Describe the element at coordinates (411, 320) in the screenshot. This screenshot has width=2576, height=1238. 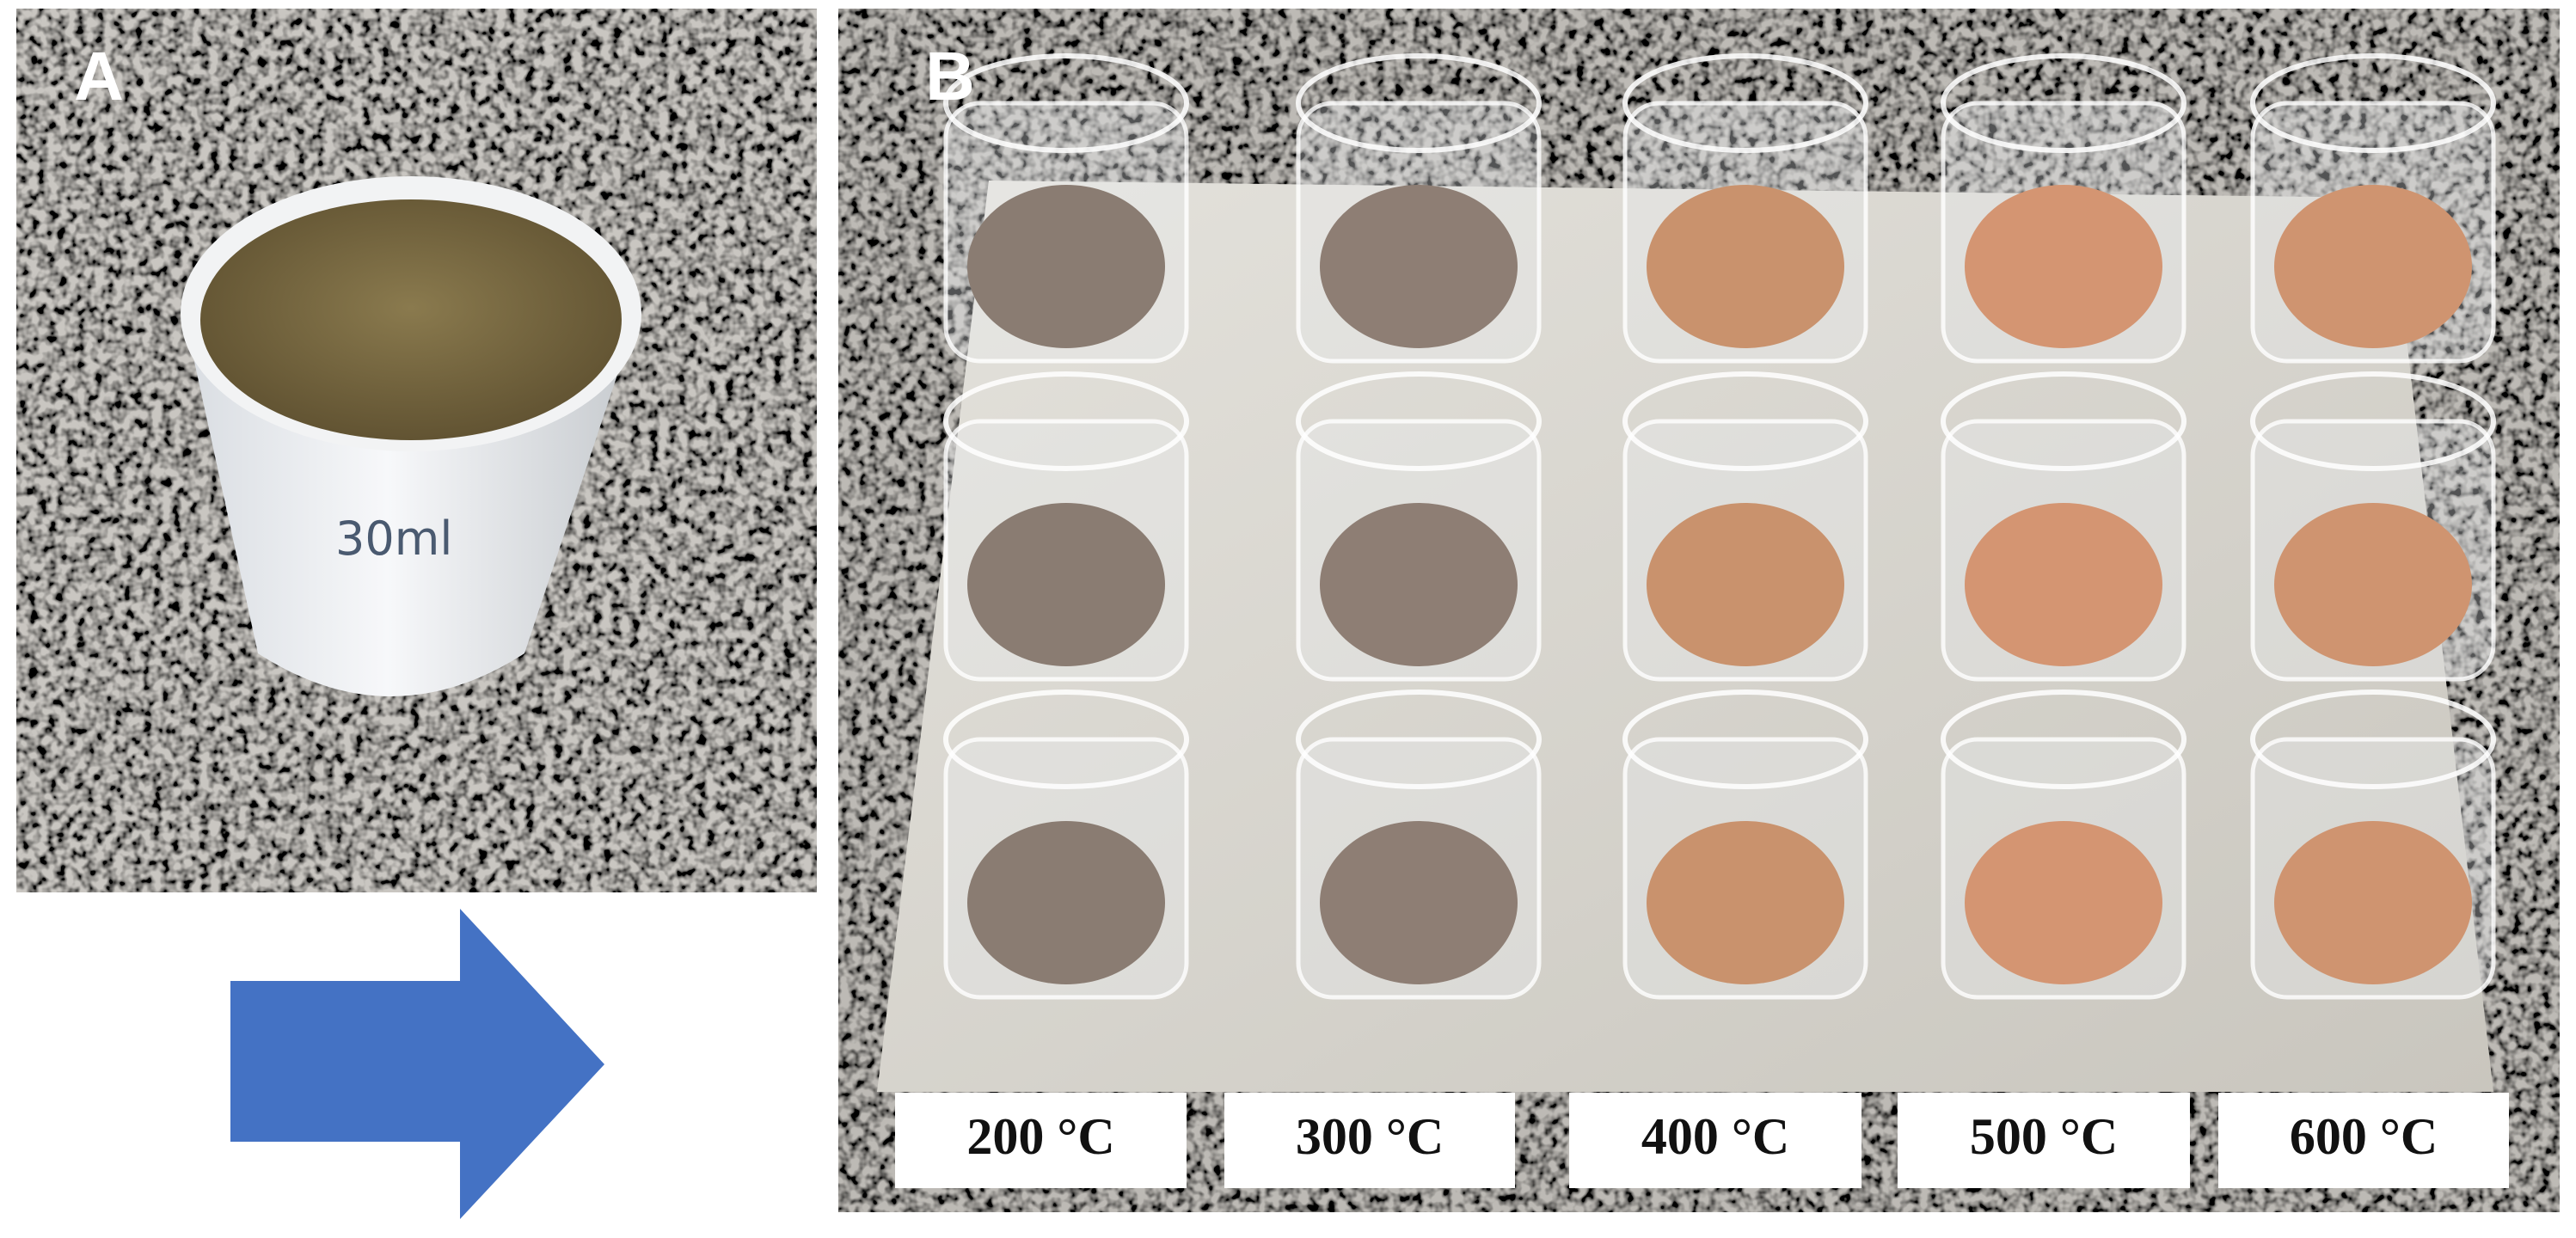
I see `slurry` at that location.